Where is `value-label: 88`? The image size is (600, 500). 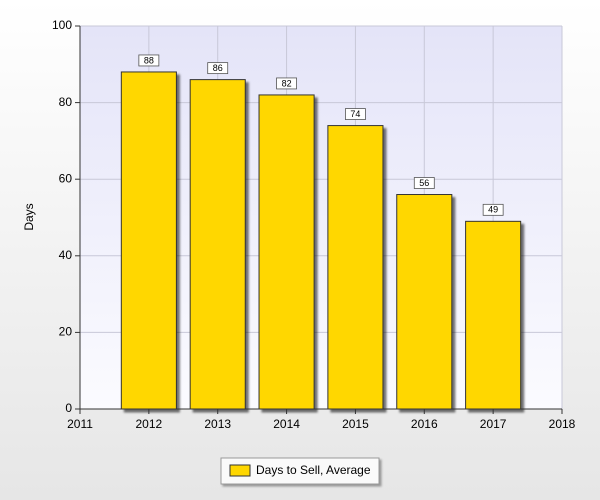
value-label: 88 is located at coordinates (149, 60).